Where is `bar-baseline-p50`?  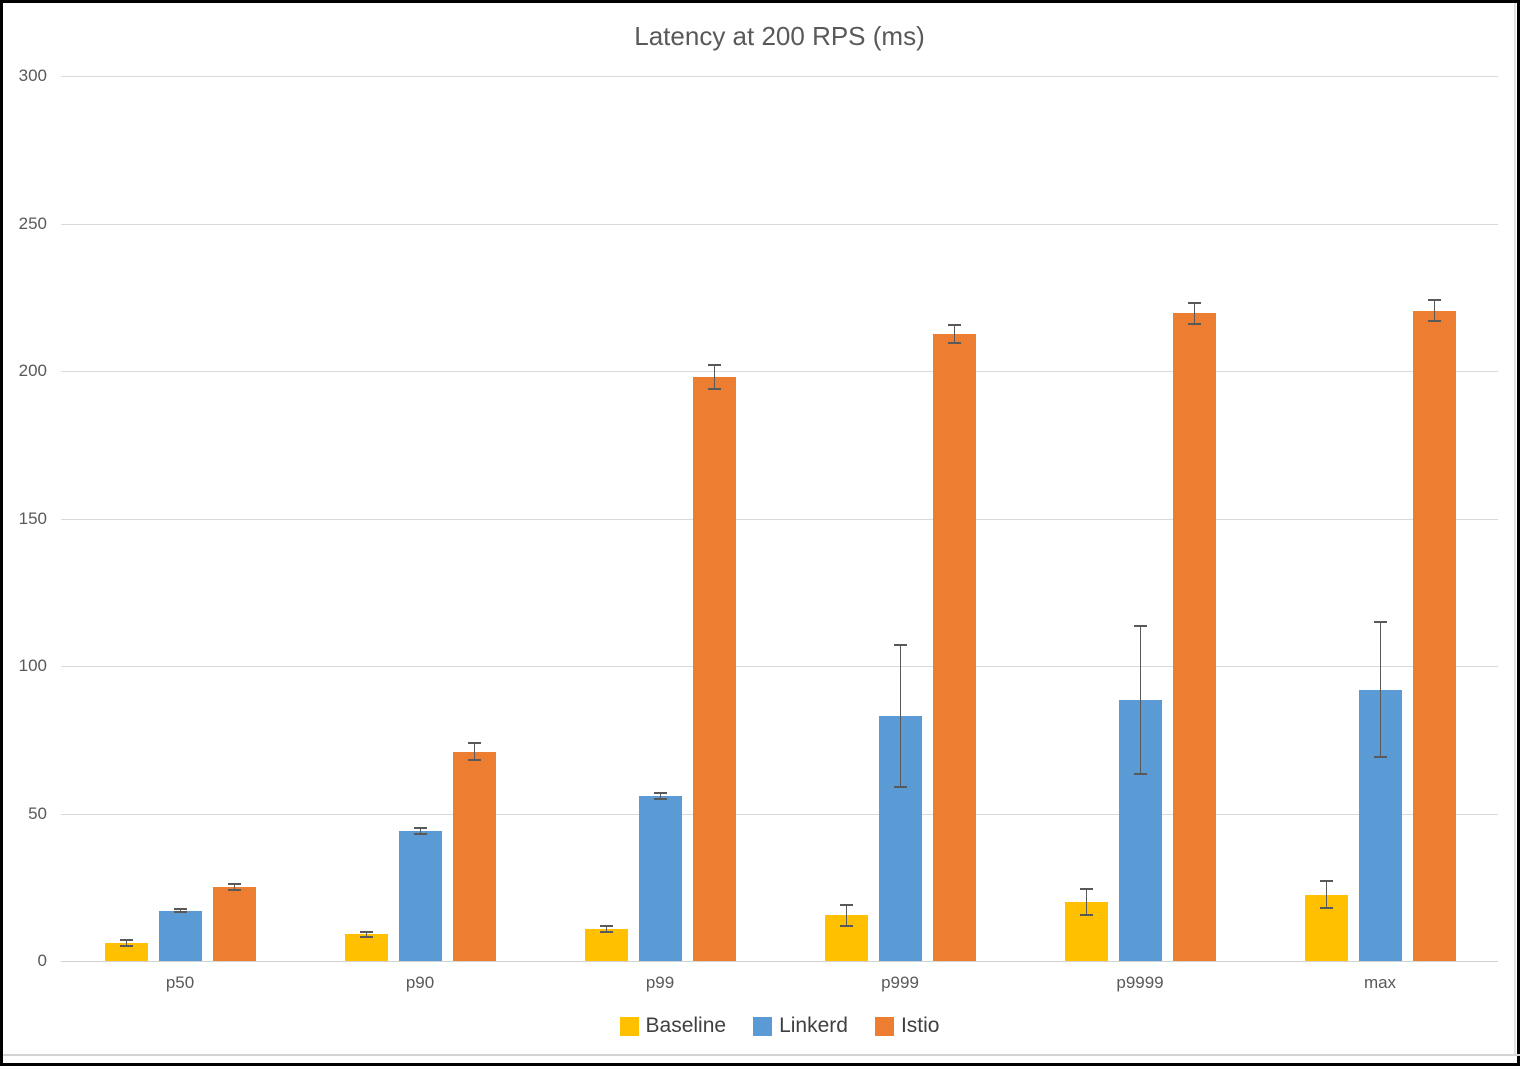 bar-baseline-p50 is located at coordinates (126, 952).